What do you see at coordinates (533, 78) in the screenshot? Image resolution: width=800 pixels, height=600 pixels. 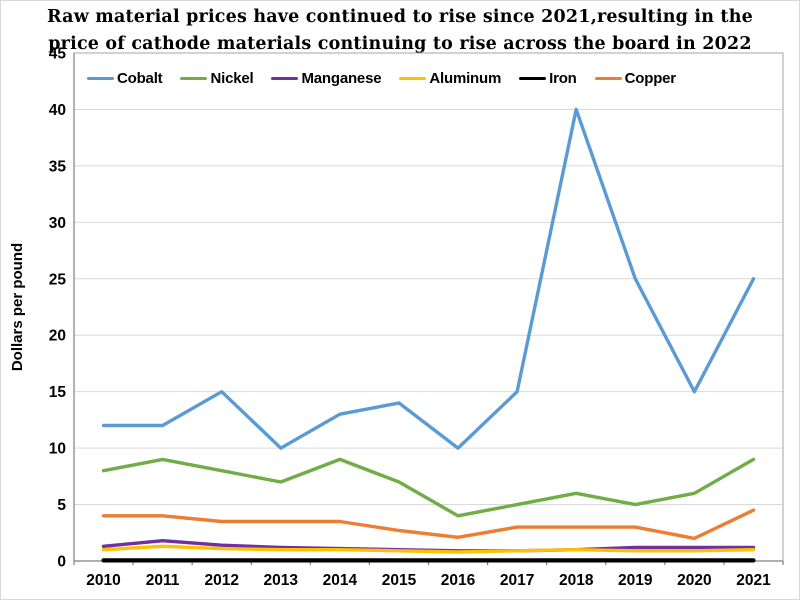 I see `legend-swatch-iron` at bounding box center [533, 78].